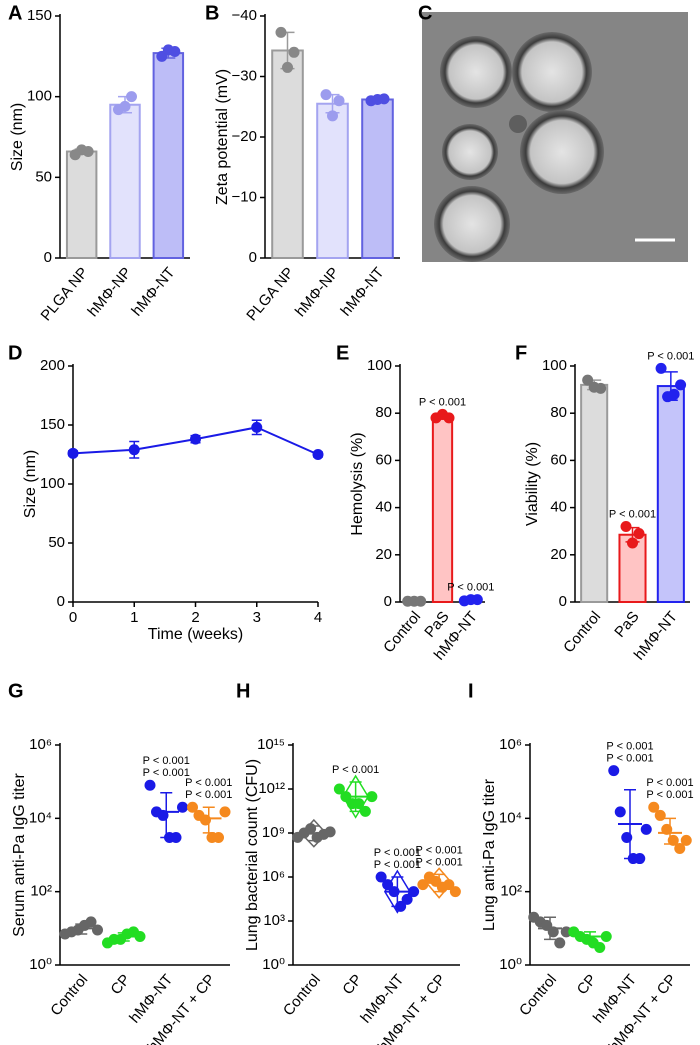  What do you see at coordinates (273, 964) in the screenshot?
I see `y-tick-label: 10⁰` at bounding box center [273, 964].